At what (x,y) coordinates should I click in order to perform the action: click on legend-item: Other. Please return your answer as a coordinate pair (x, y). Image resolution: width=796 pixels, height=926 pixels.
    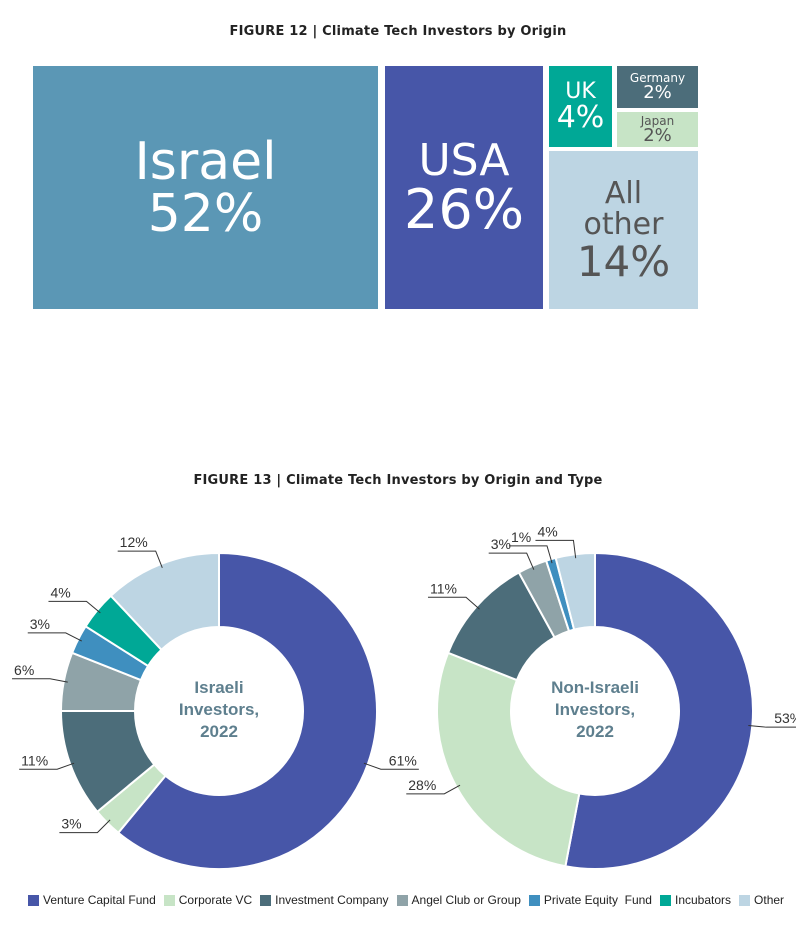
    Looking at the image, I should click on (761, 900).